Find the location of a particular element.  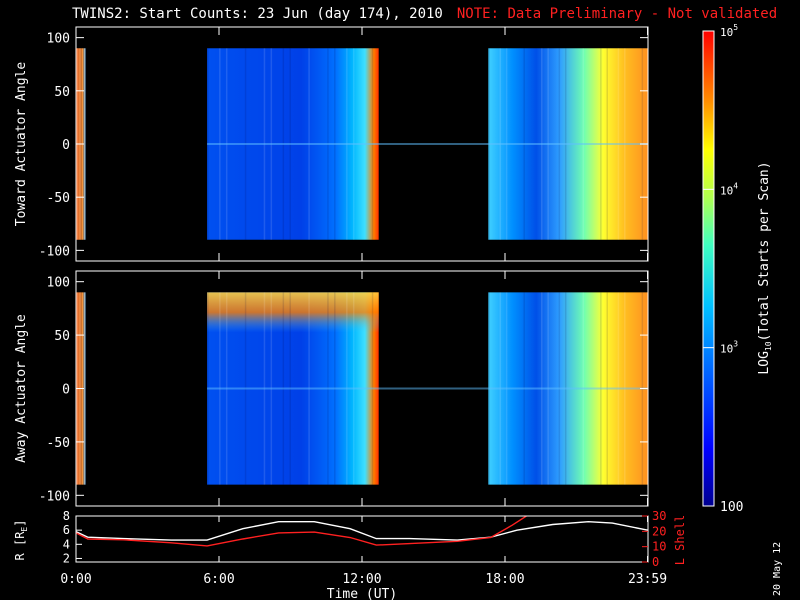

r-distance-line is located at coordinates (362, 530).